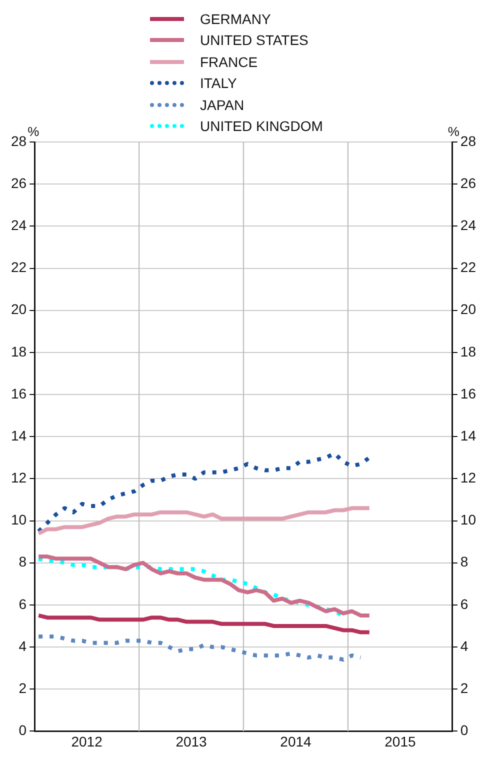 This screenshot has height=758, width=487. I want to click on y2-tick-label: 8, so click(464, 562).